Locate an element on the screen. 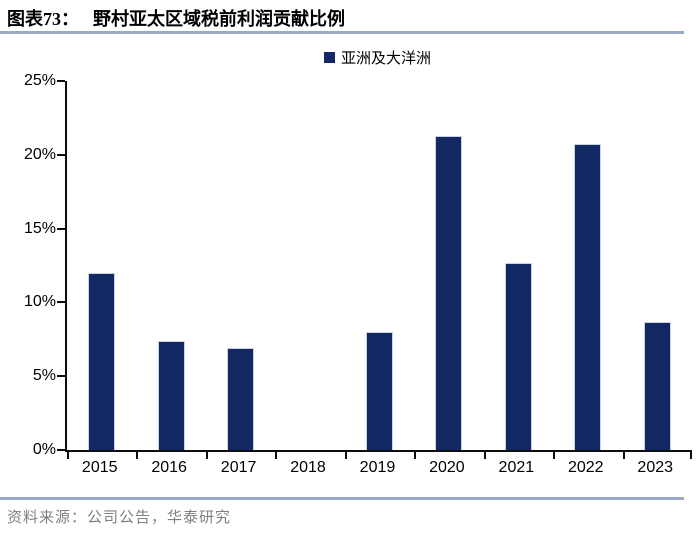 This screenshot has width=700, height=535. y-tick-label: 15% is located at coordinates (39, 228).